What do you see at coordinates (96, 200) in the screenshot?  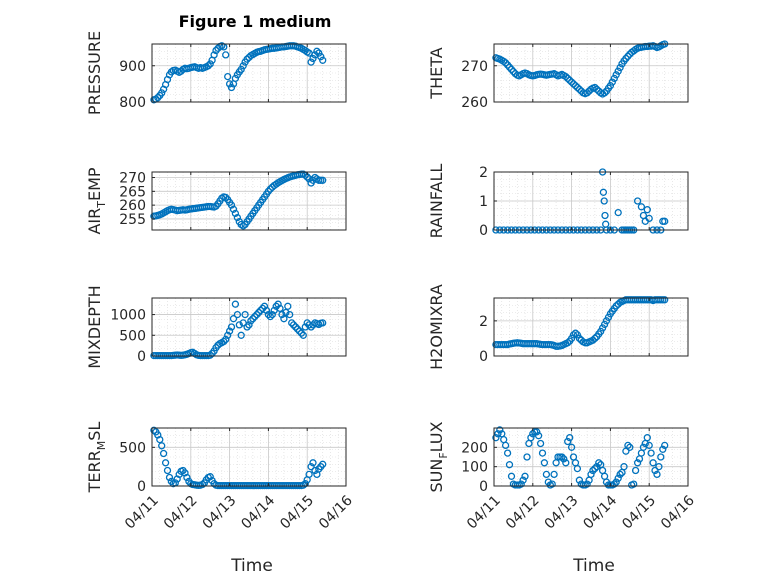 I see `y-axis-label: AIRTEMP` at bounding box center [96, 200].